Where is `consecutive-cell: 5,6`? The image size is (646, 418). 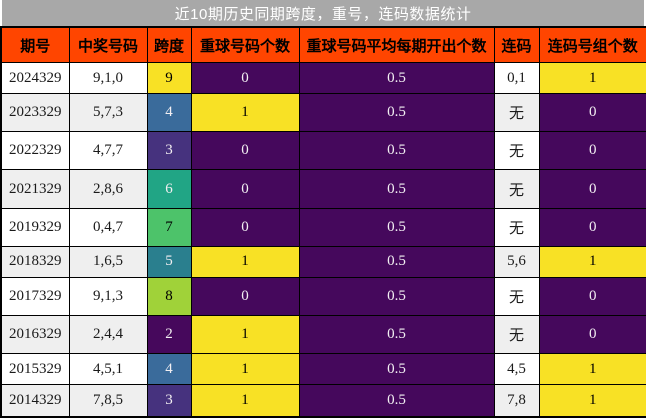
consecutive-cell: 5,6 is located at coordinates (516, 261).